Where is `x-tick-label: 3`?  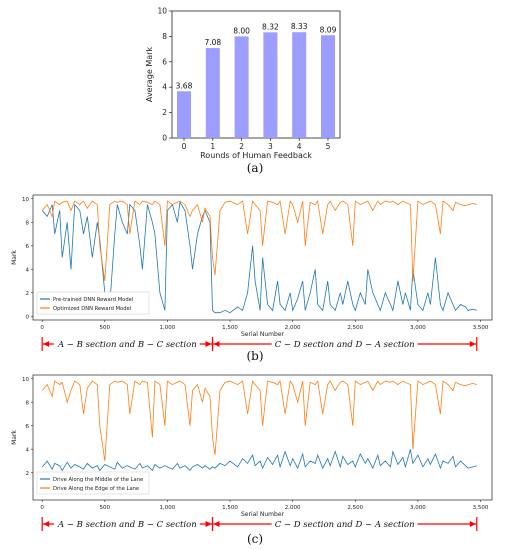
x-tick-label: 3 is located at coordinates (270, 146).